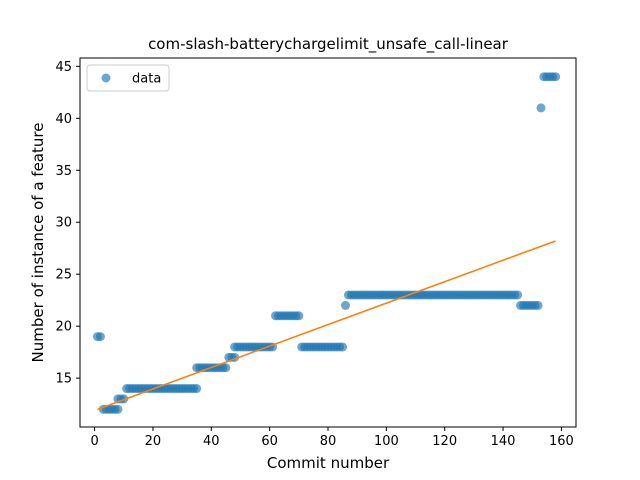  Describe the element at coordinates (63, 379) in the screenshot. I see `y-tick-label: 15` at that location.